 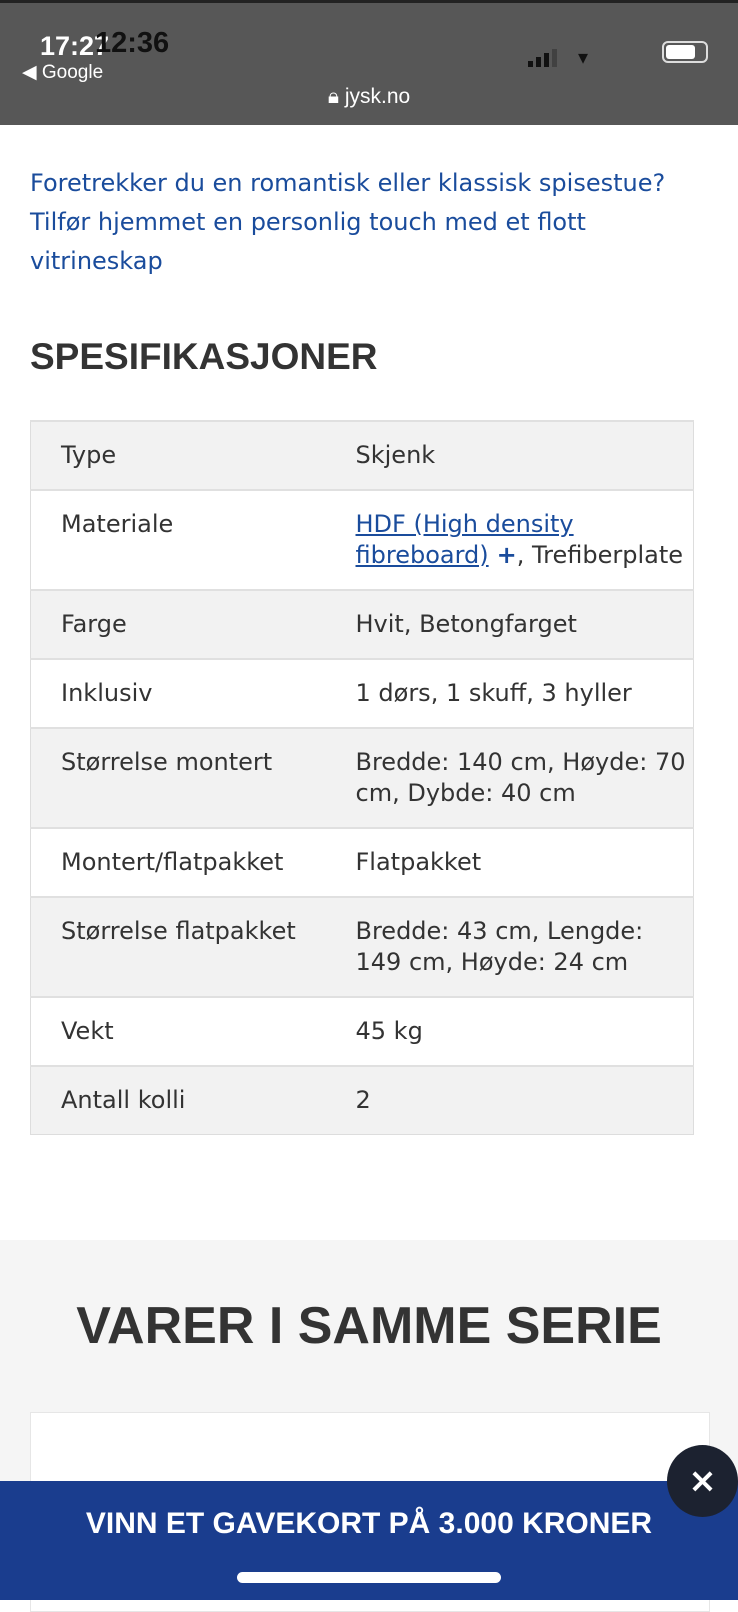 What do you see at coordinates (178, 946) in the screenshot?
I see `spec-label: Størrelse flatpakket` at bounding box center [178, 946].